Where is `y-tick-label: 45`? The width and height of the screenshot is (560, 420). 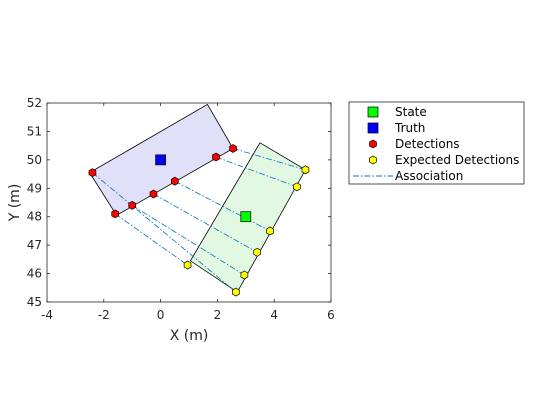 y-tick-label: 45 is located at coordinates (34, 302).